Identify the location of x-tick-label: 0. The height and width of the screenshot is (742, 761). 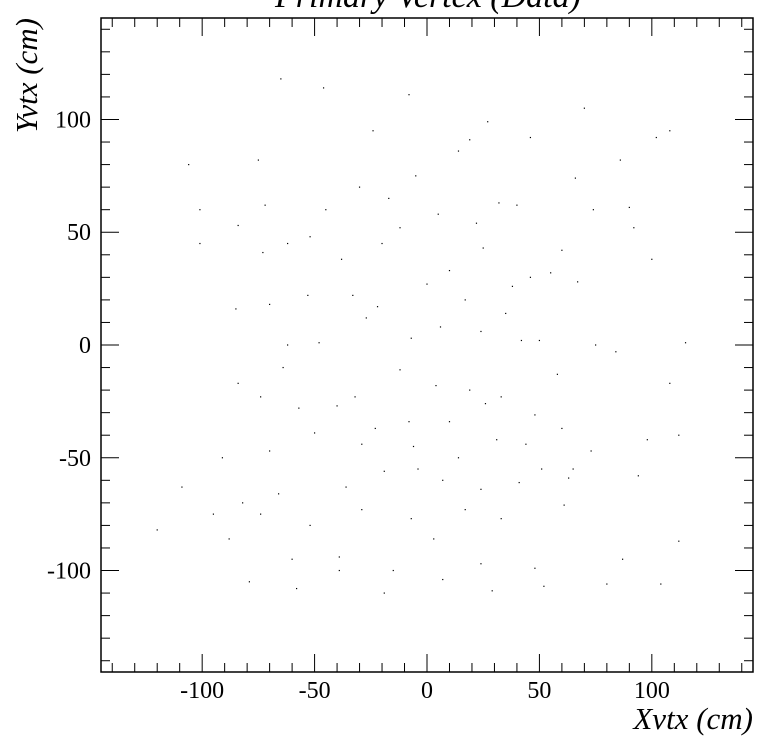
(427, 691).